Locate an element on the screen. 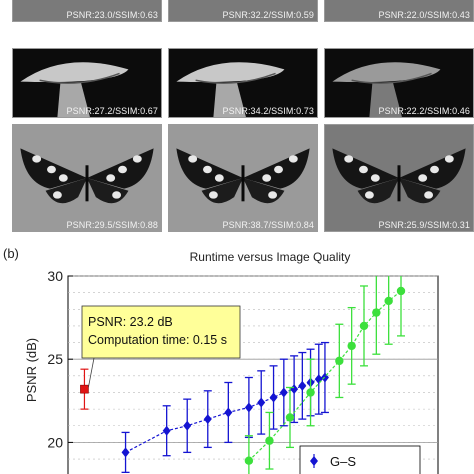  thumbnail-caption: PSNR:38.7/SSIM:0.84 is located at coordinates (268, 225).